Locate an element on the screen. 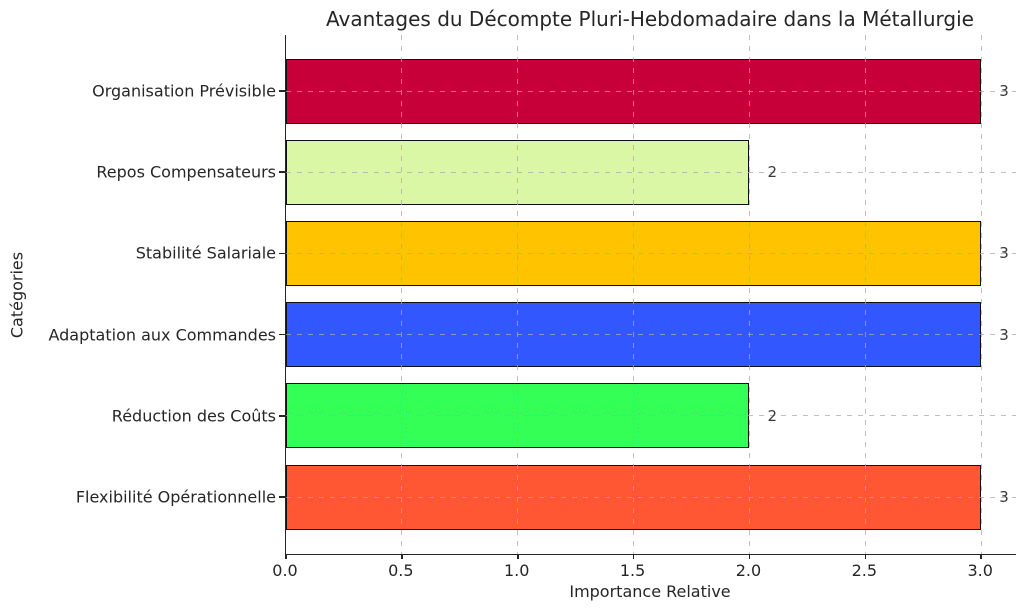 This screenshot has width=1024, height=611. category-label: Réduction des Coûts is located at coordinates (193, 416).